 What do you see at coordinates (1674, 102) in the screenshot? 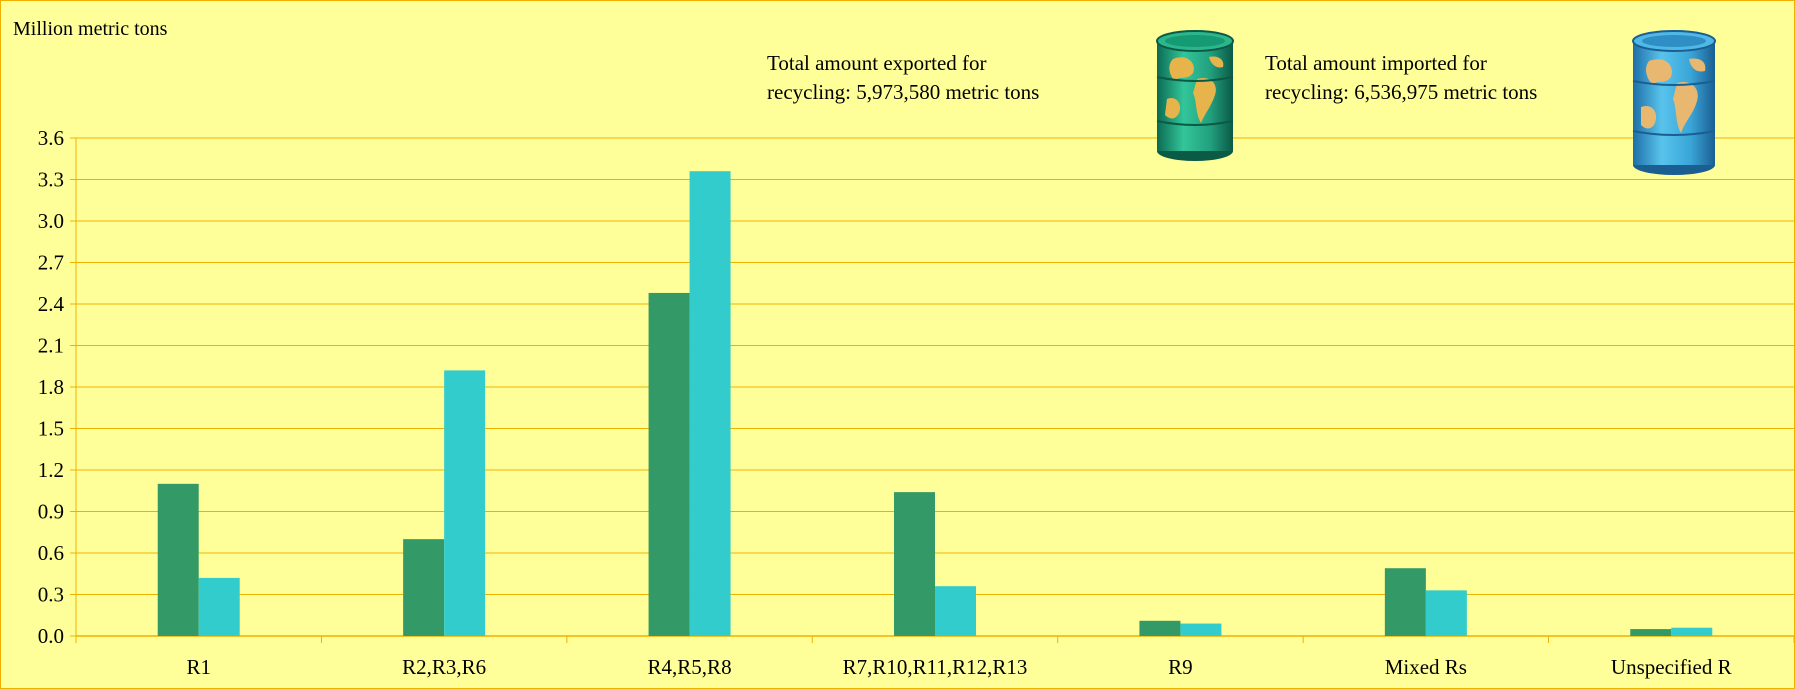
I see `blue-globe-barrel-icon` at bounding box center [1674, 102].